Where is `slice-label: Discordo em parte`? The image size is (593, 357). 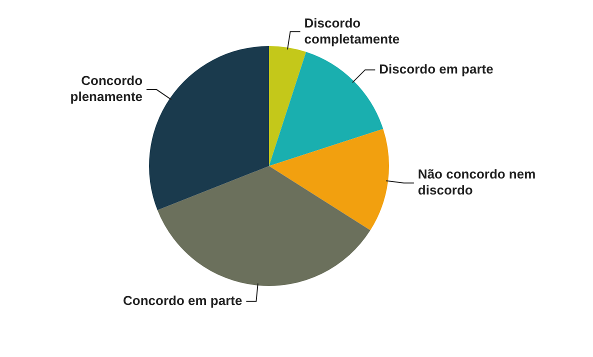
slice-label: Discordo em parte is located at coordinates (436, 68).